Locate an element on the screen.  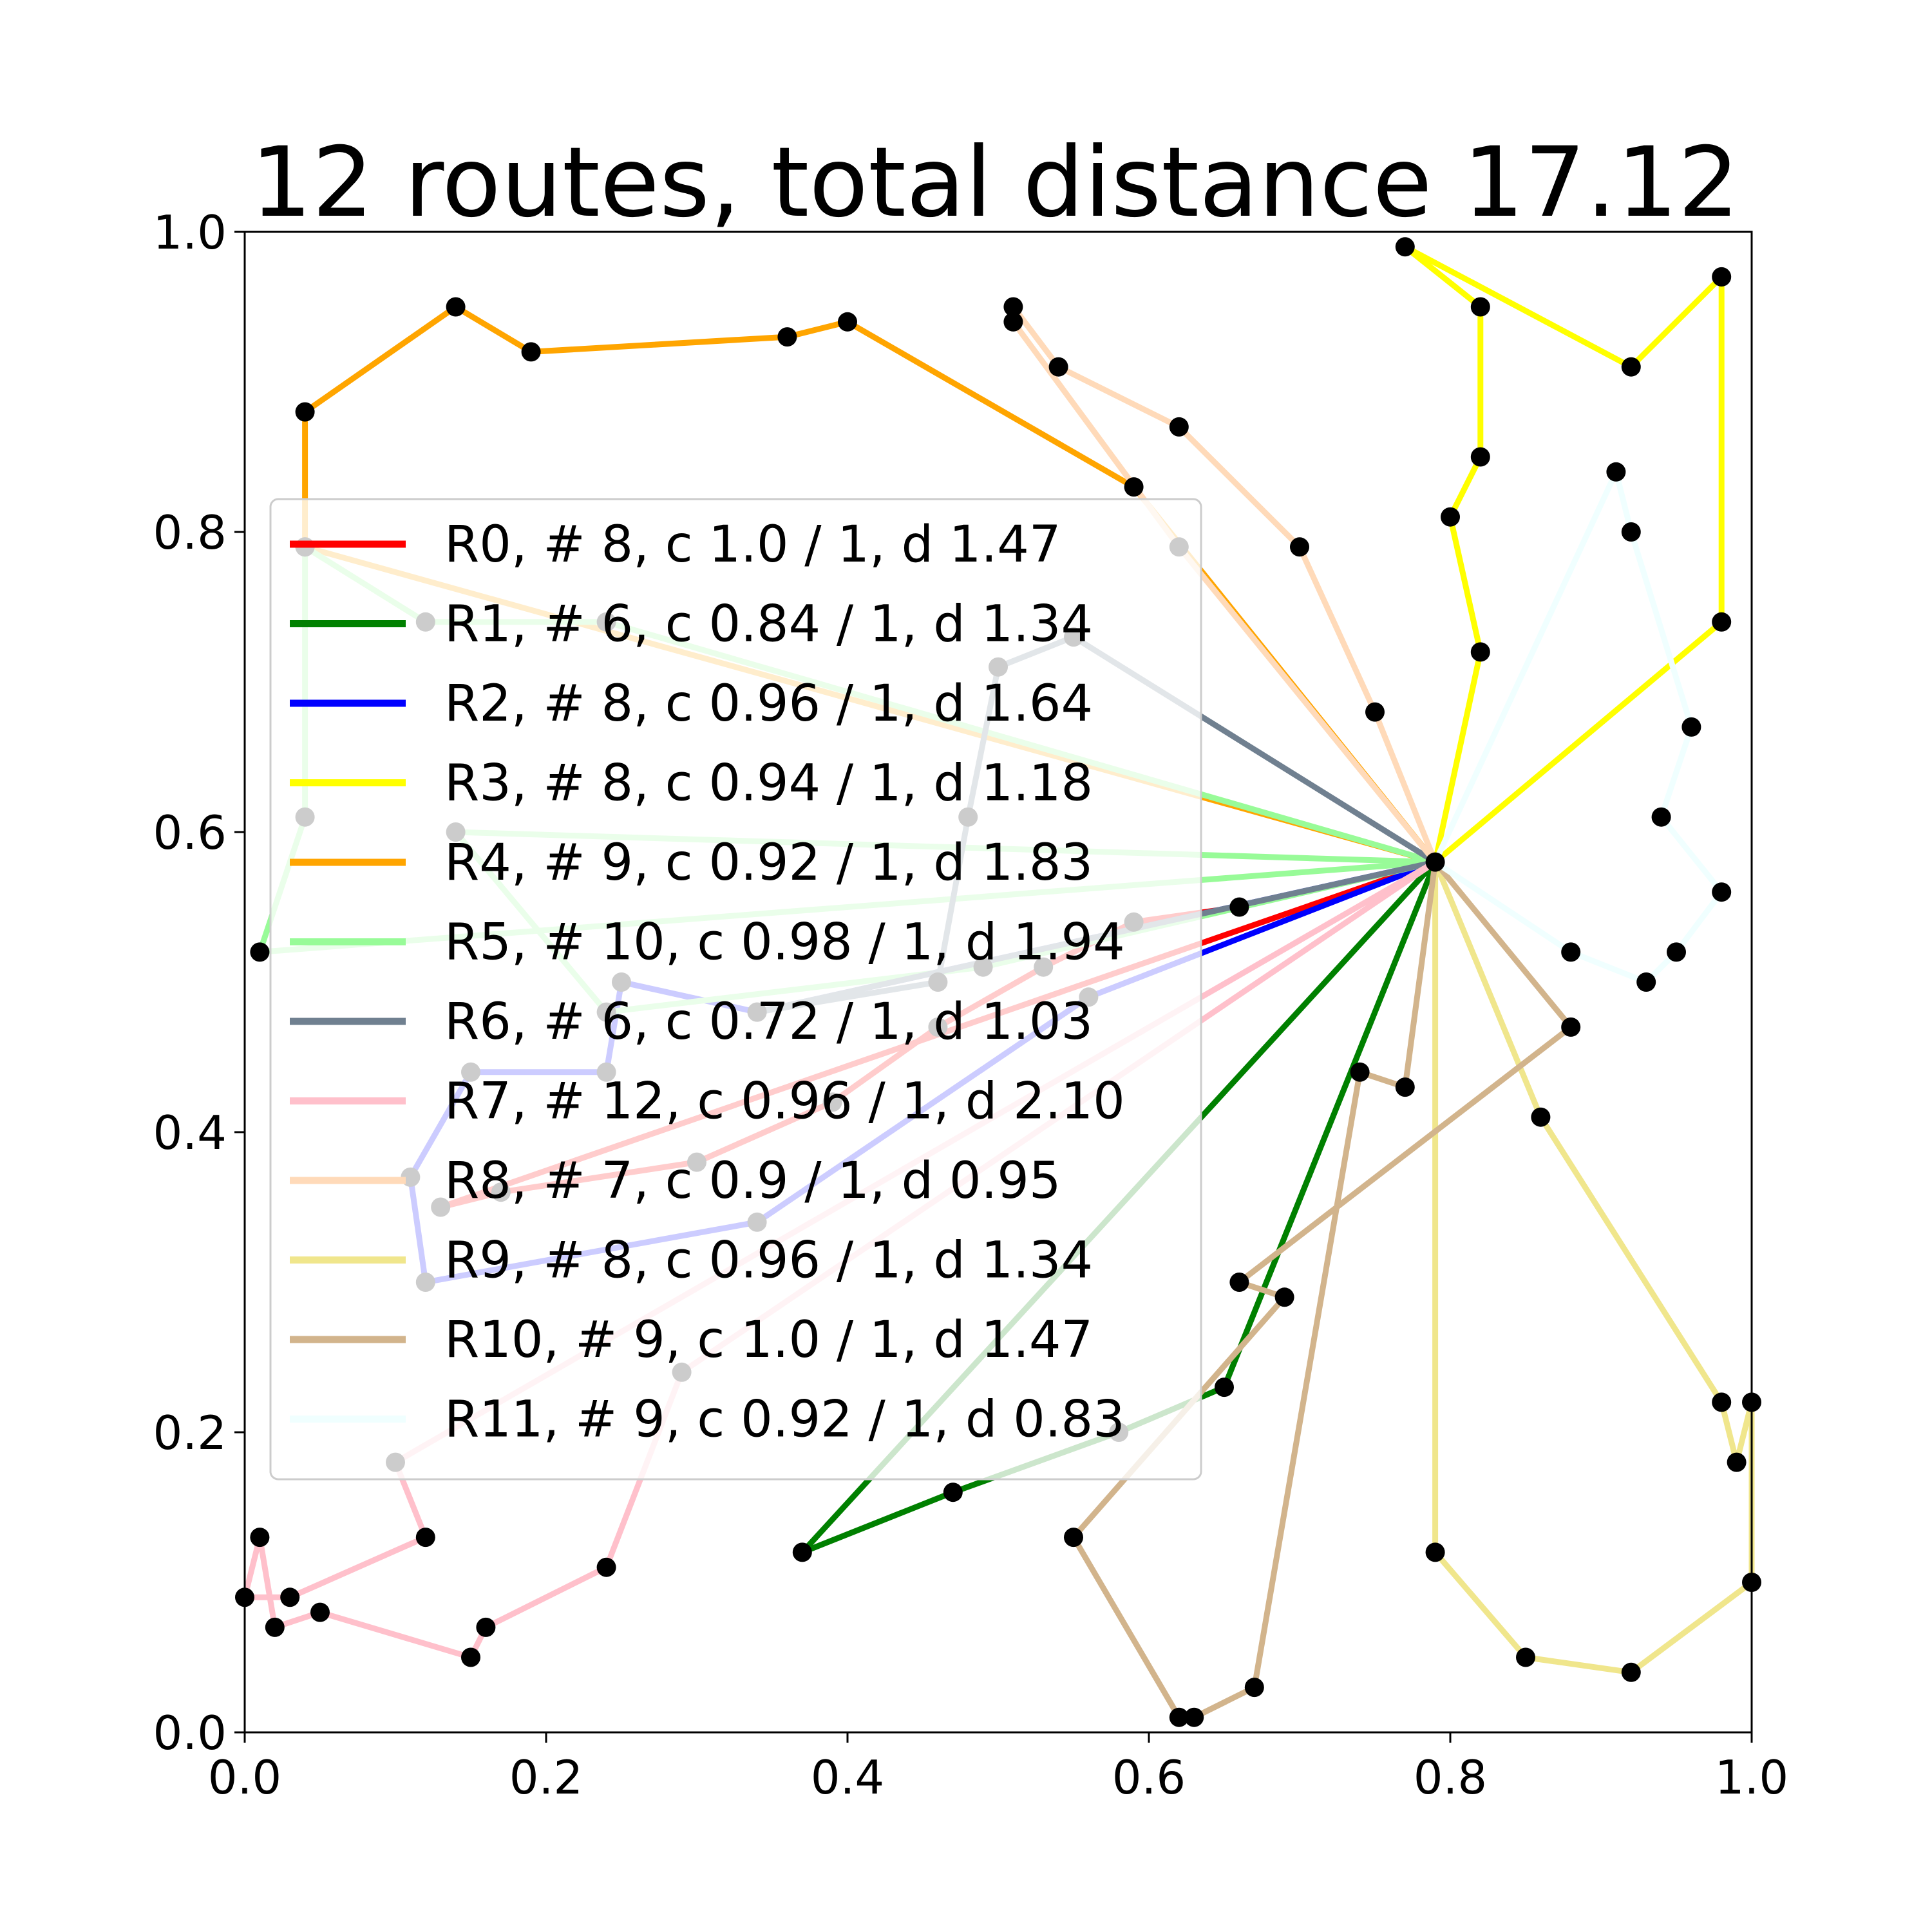
route-line-r3 is located at coordinates (1564, 554).